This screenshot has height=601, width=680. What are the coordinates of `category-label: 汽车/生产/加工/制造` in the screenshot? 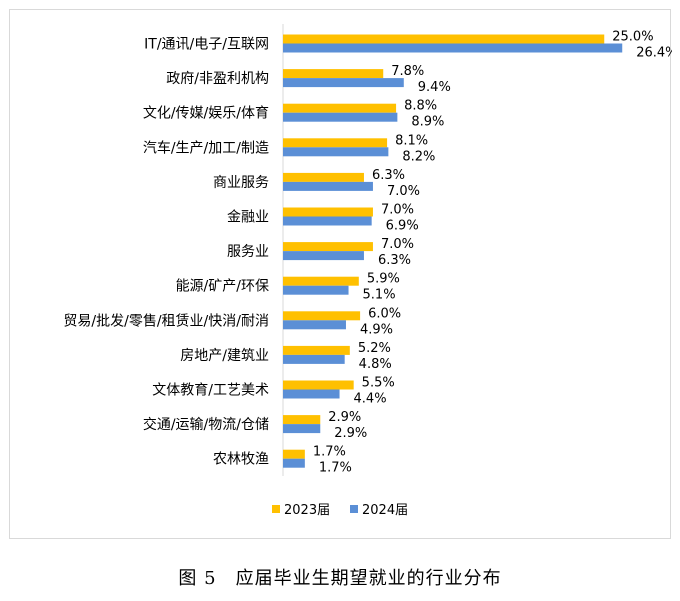 It's located at (206, 147).